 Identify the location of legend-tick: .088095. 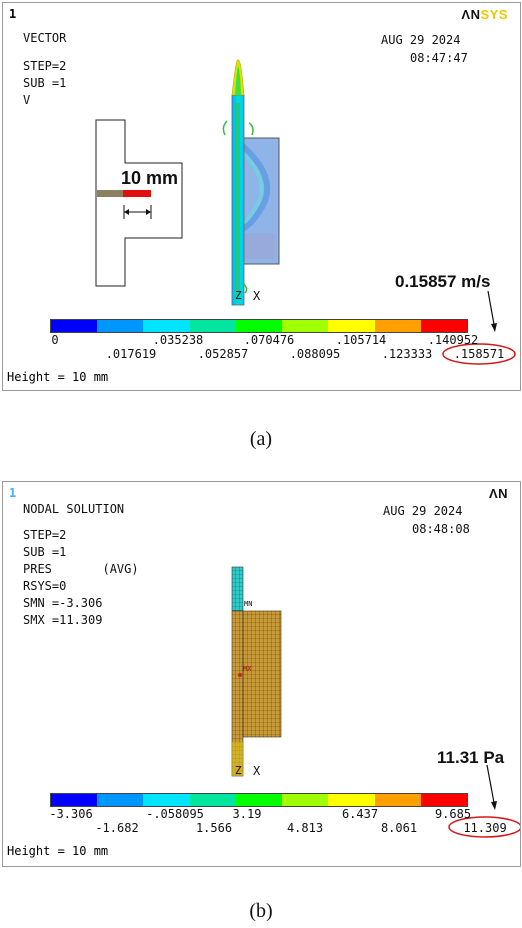
(315, 354).